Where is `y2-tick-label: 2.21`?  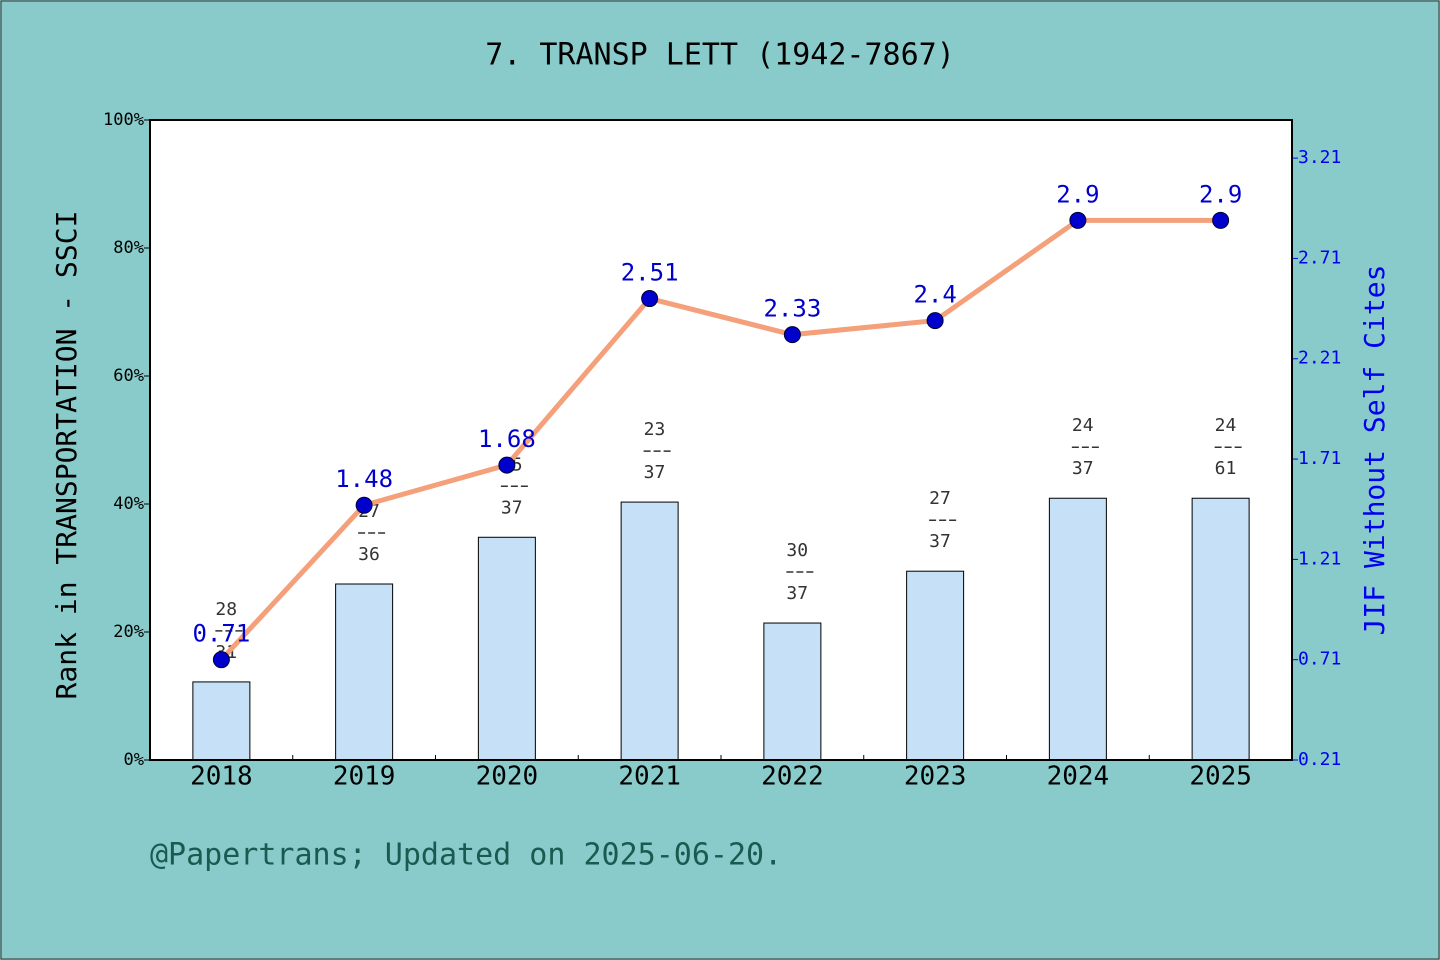
y2-tick-label: 2.21 is located at coordinates (1319, 358).